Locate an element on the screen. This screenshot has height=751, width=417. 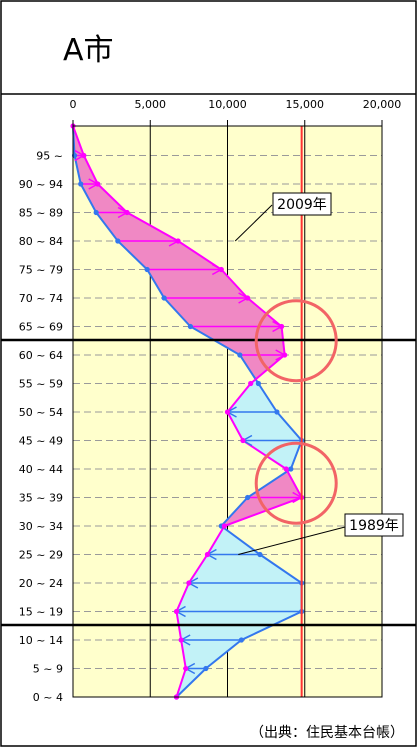
x-tick-label: 20,000 is located at coordinates (382, 104).